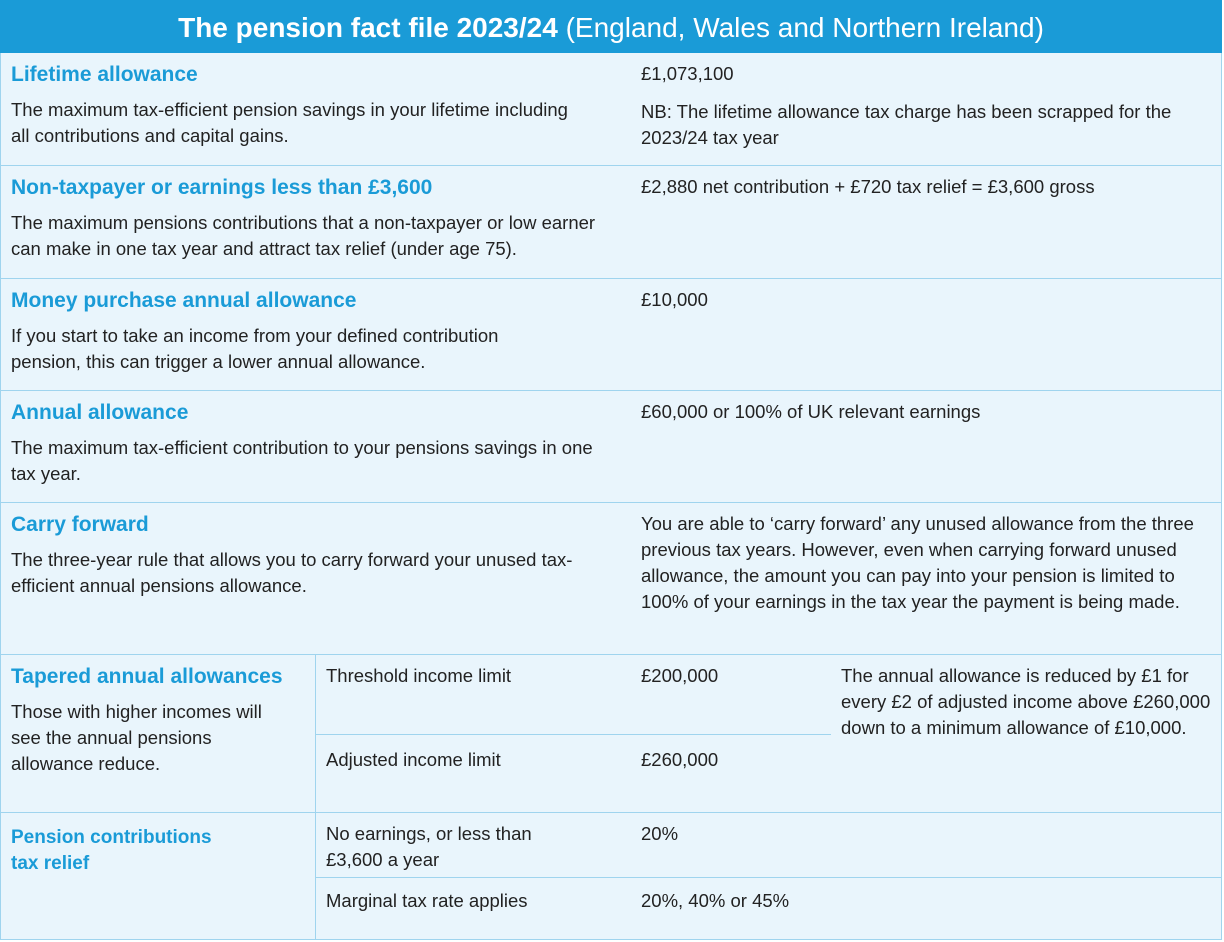 Image resolution: width=1224 pixels, height=942 pixels. I want to click on row-value: £60,000 or 100% of UK relevant earnings, so click(926, 447).